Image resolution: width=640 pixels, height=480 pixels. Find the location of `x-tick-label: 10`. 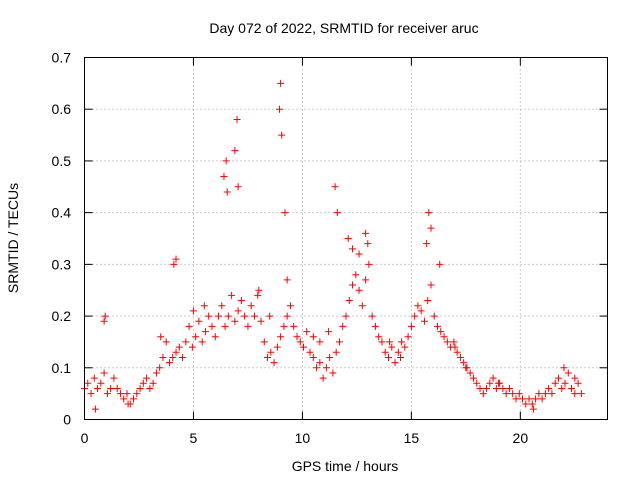

x-tick-label: 10 is located at coordinates (303, 438).